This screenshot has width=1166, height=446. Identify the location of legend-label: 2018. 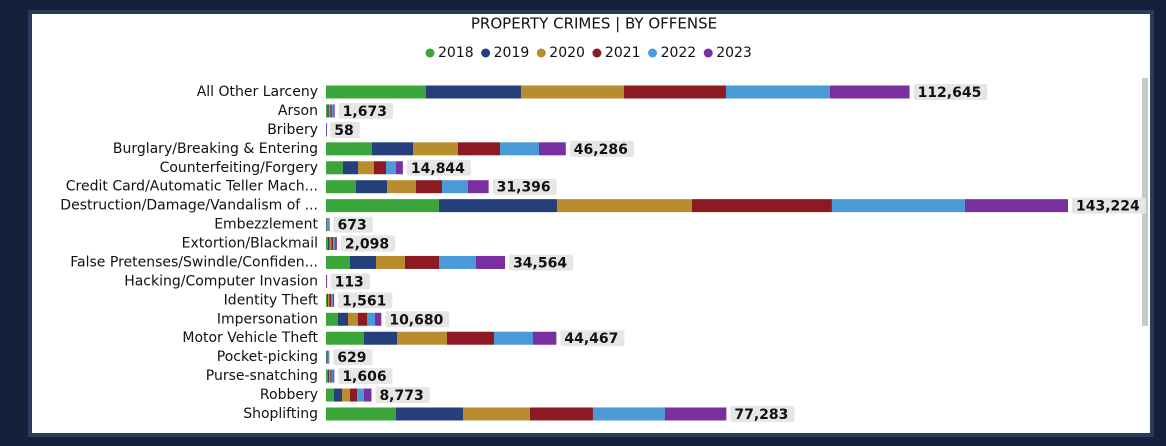
(456, 53).